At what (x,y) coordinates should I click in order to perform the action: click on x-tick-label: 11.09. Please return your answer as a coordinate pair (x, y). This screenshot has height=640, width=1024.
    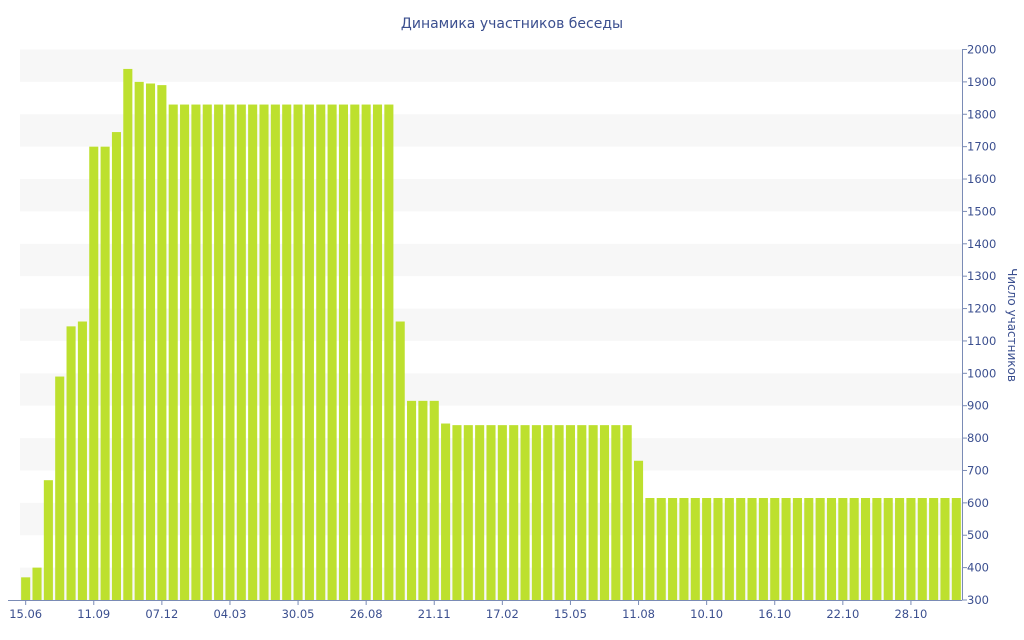
    Looking at the image, I should click on (93, 614).